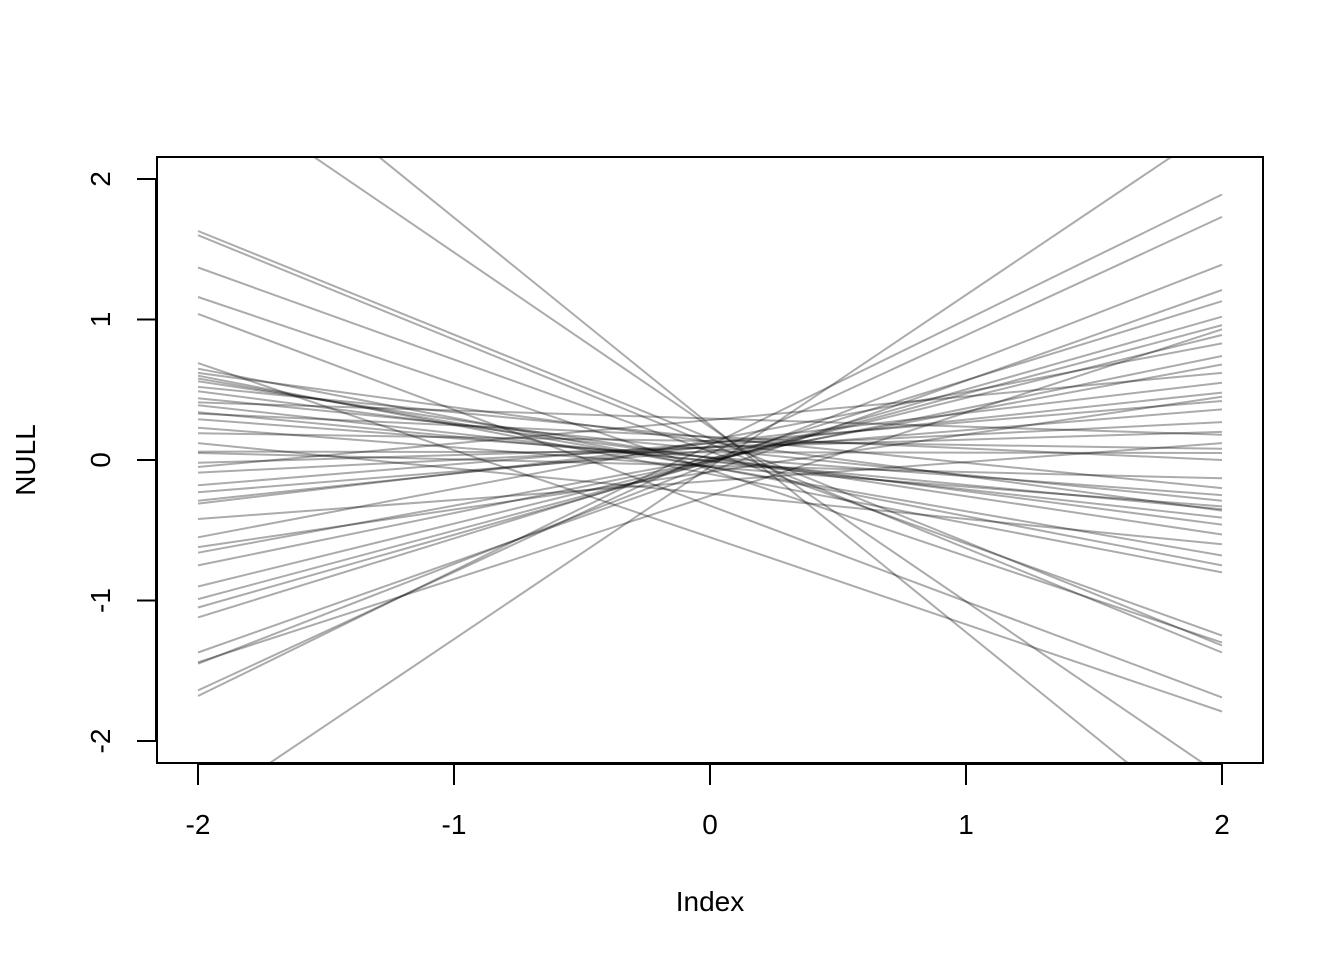 This screenshot has width=1344, height=960. I want to click on x-axis-label: Index, so click(710, 901).